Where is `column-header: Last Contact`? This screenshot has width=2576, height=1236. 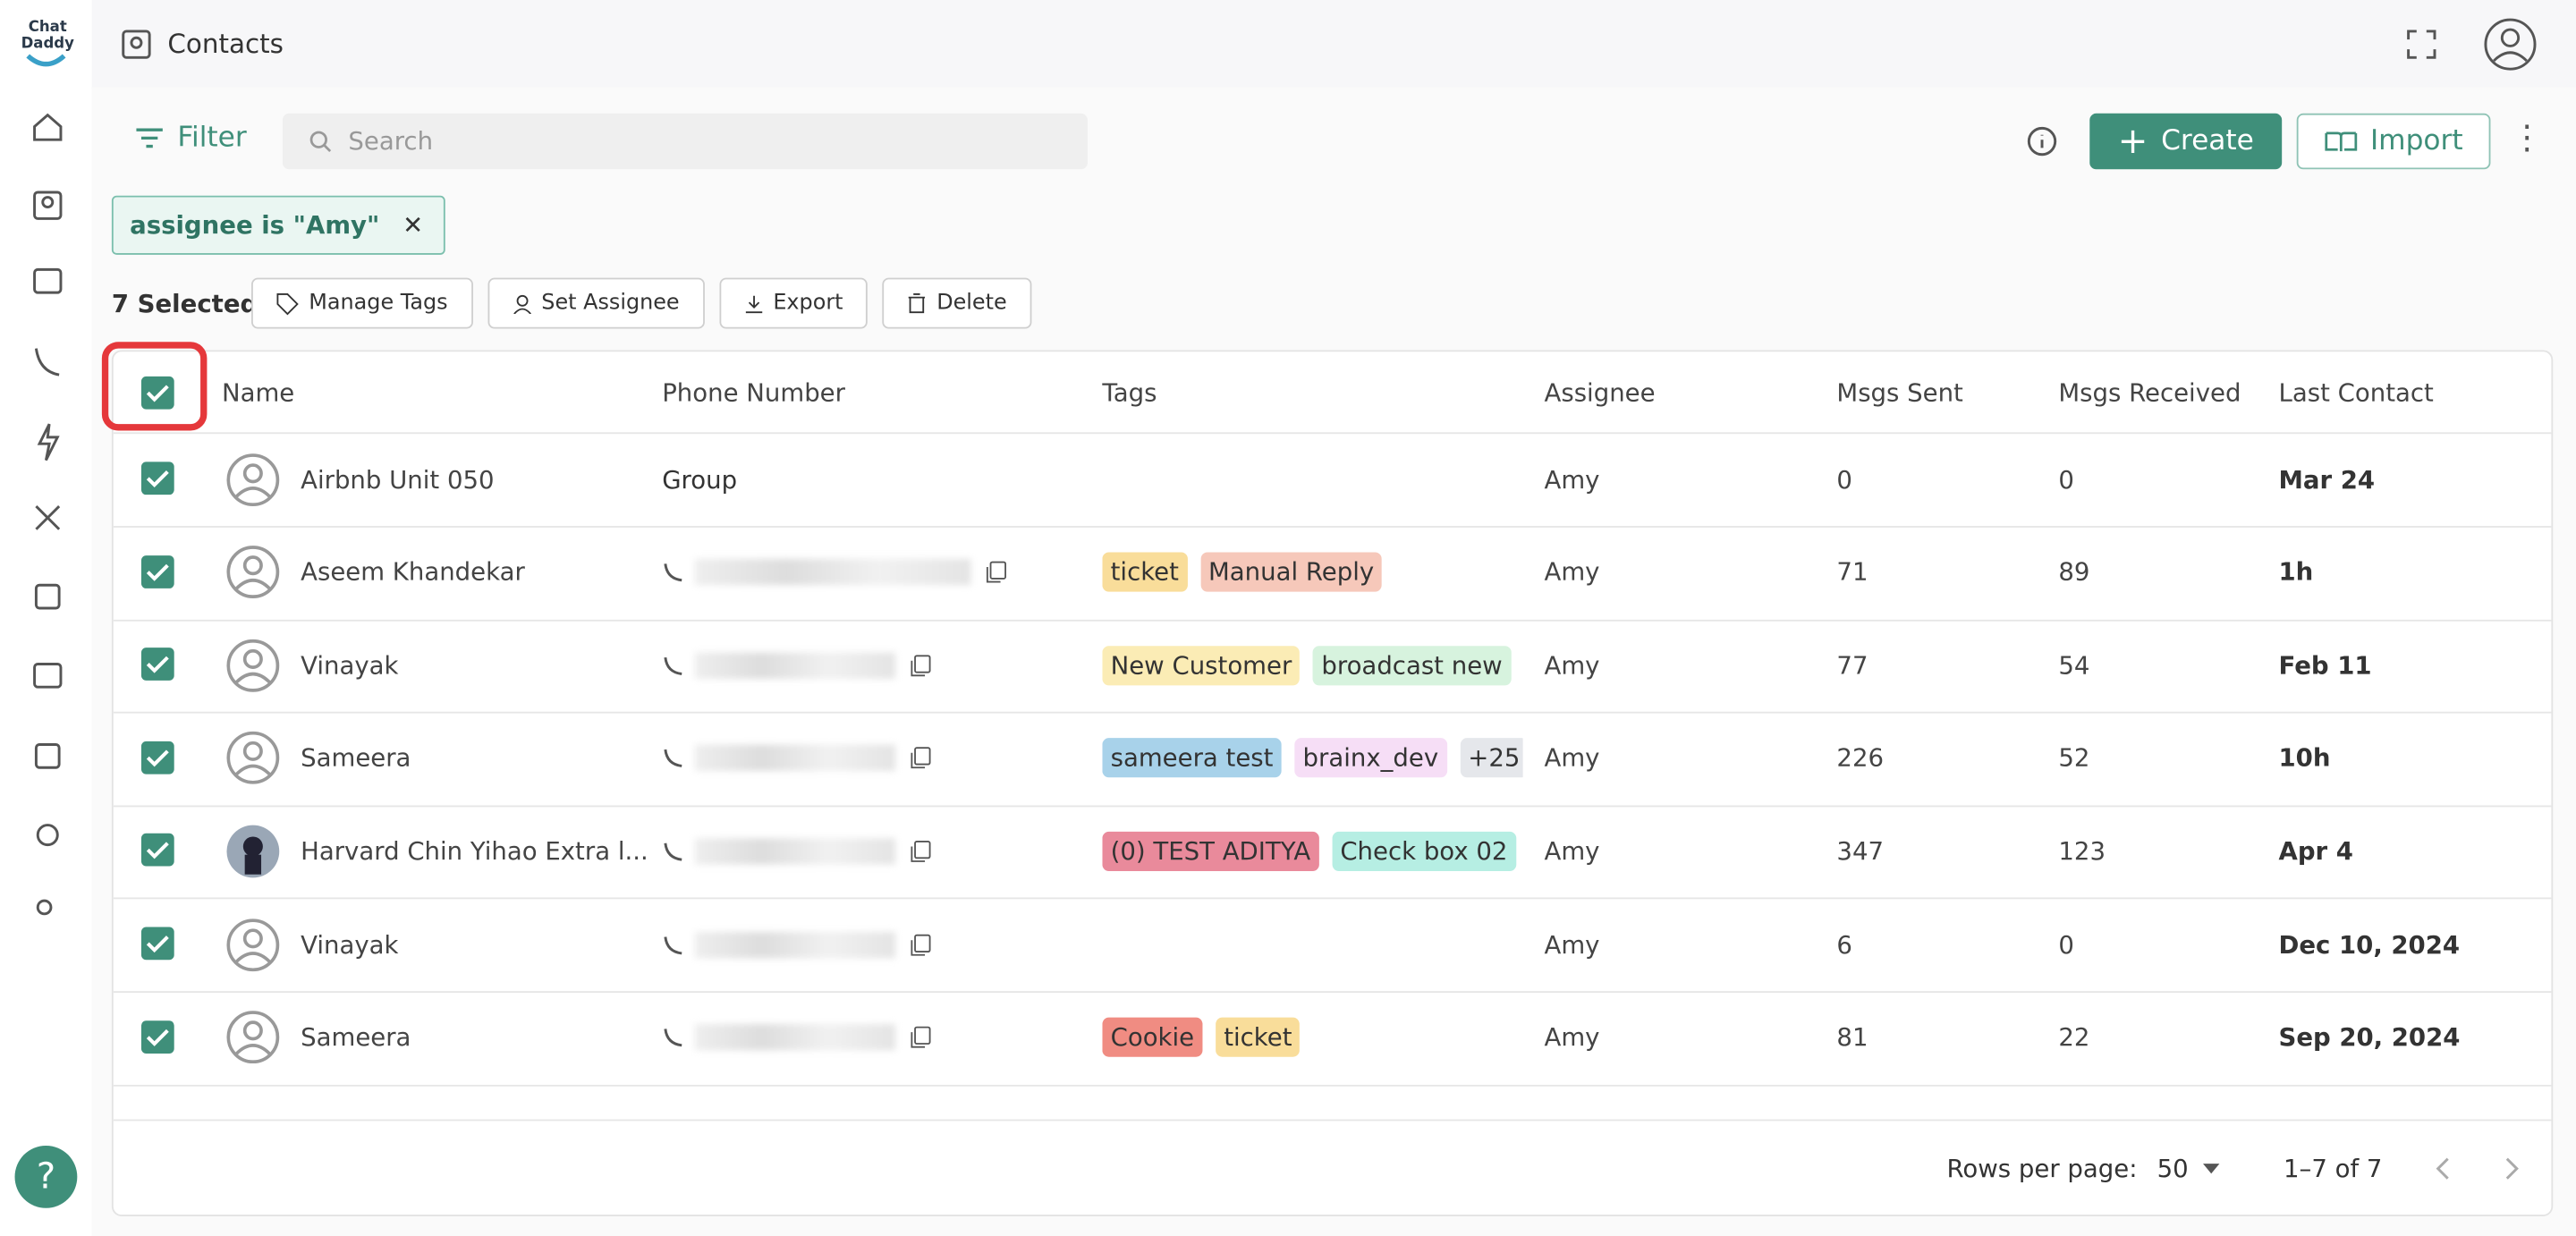 column-header: Last Contact is located at coordinates (2356, 392).